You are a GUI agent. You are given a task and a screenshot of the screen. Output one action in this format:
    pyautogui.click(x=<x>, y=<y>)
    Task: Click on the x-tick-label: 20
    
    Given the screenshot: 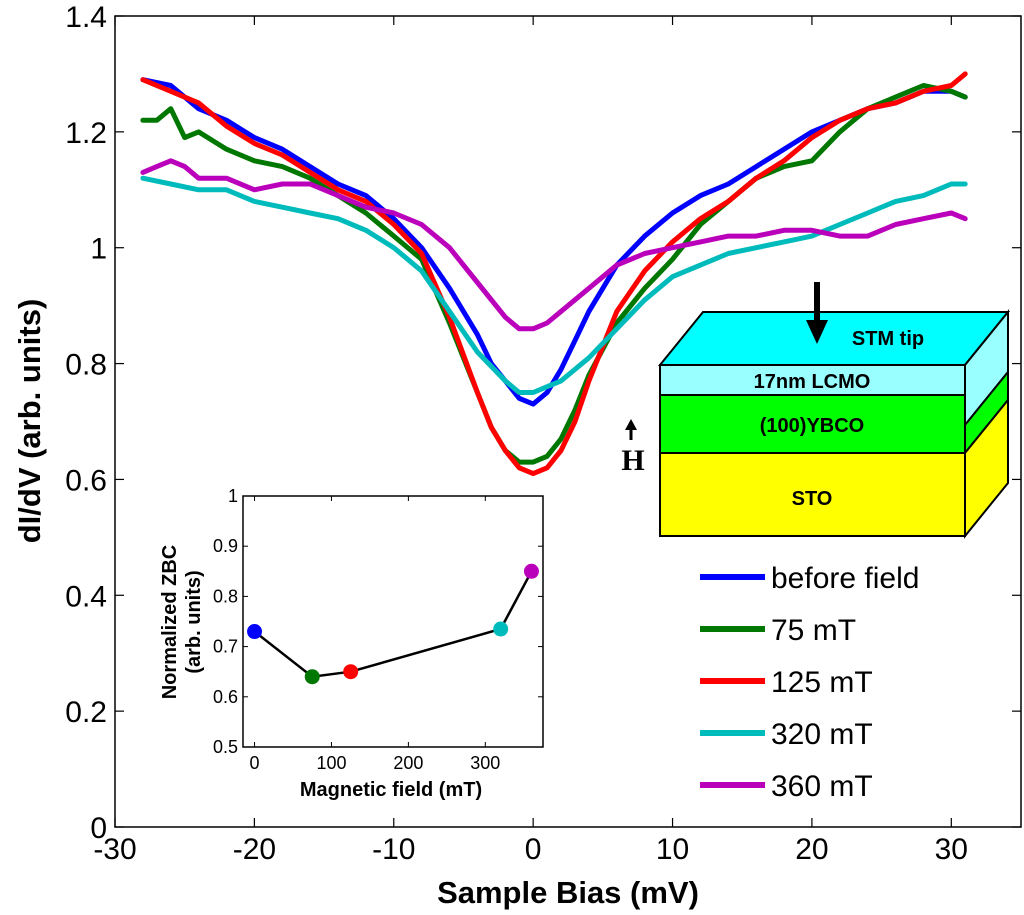 What is the action you would take?
    pyautogui.click(x=811, y=849)
    